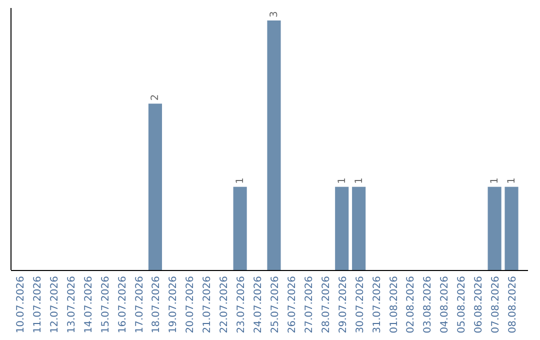 This screenshot has width=540, height=340. Describe the element at coordinates (292, 305) in the screenshot. I see `x-tick-label: 26.07.2026` at that location.